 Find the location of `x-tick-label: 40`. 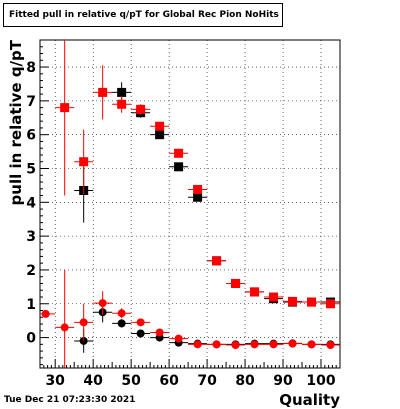

x-tick-label: 40 is located at coordinates (93, 381).